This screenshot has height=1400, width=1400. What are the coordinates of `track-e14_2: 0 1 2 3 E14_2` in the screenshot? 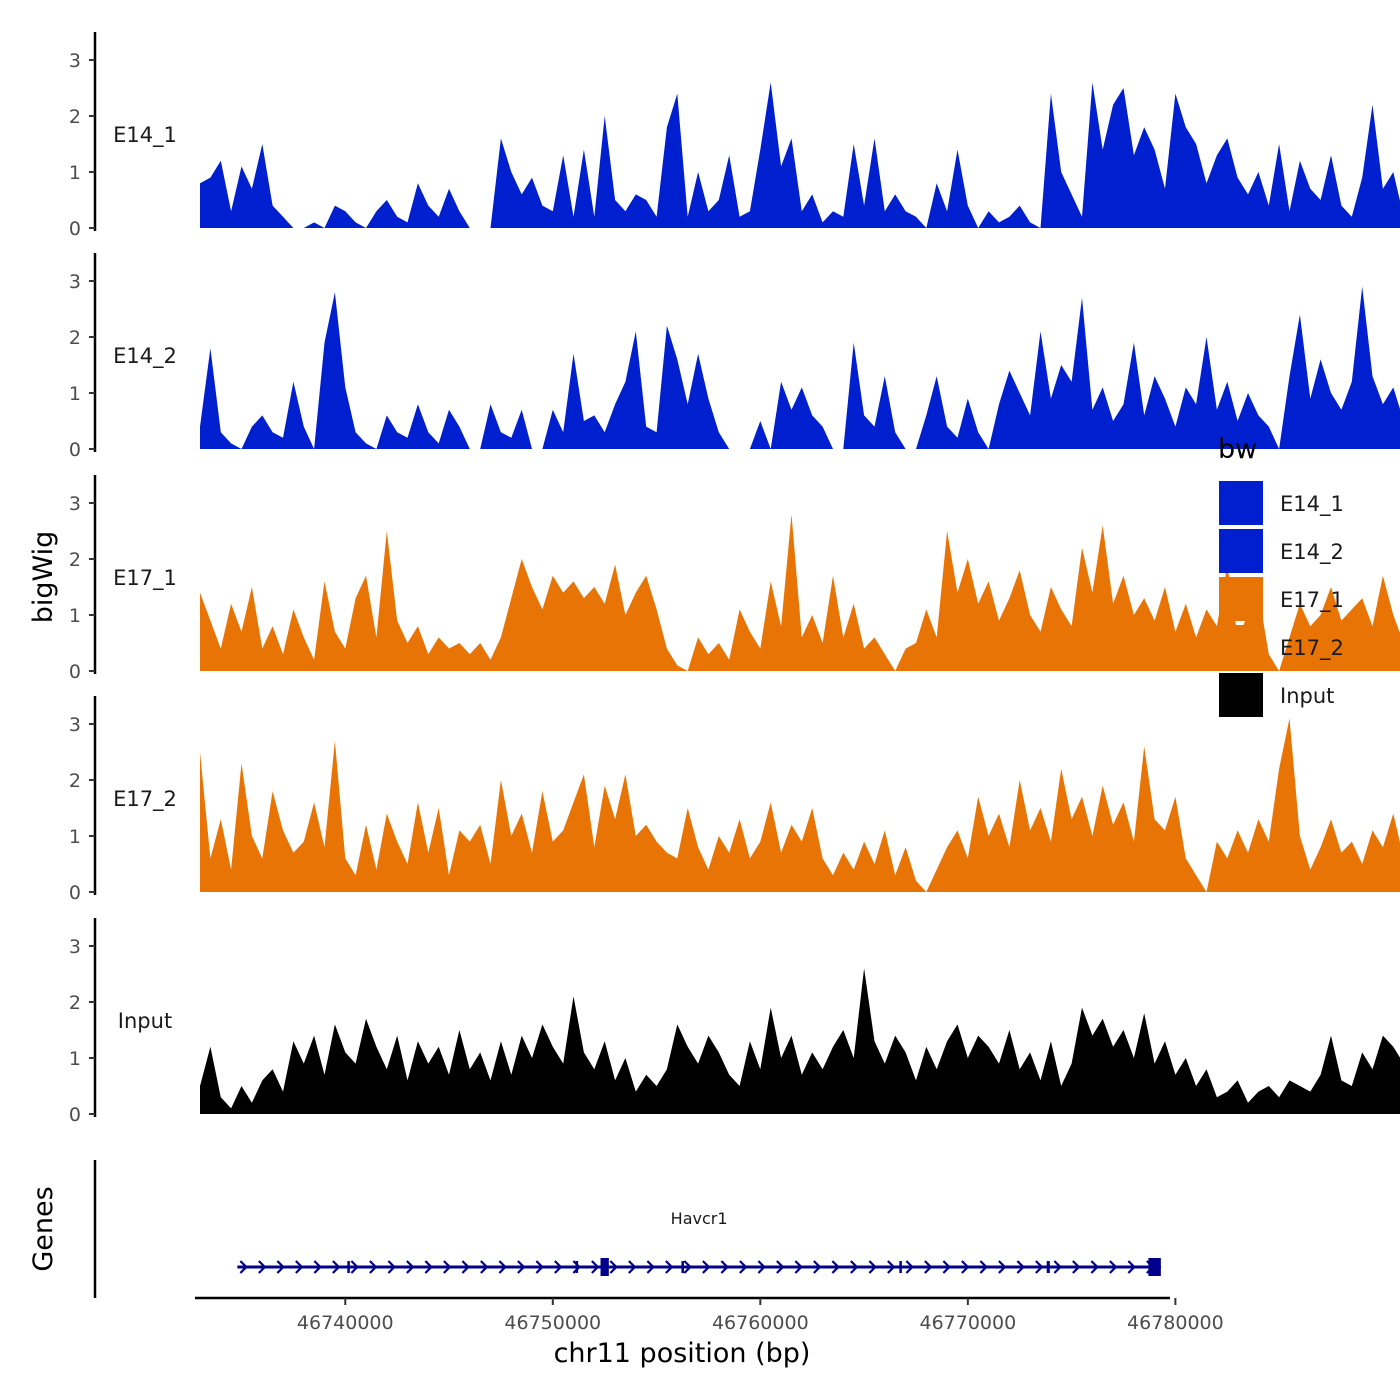 It's located at (734, 357).